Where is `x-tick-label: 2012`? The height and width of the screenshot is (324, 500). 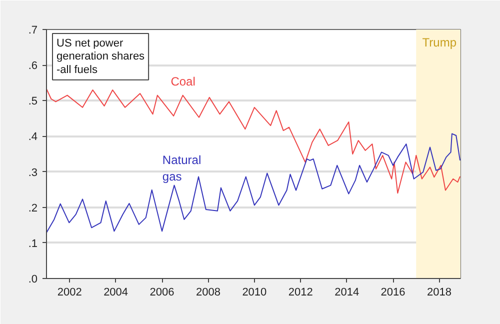
x-tick-label: 2012 is located at coordinates (300, 292).